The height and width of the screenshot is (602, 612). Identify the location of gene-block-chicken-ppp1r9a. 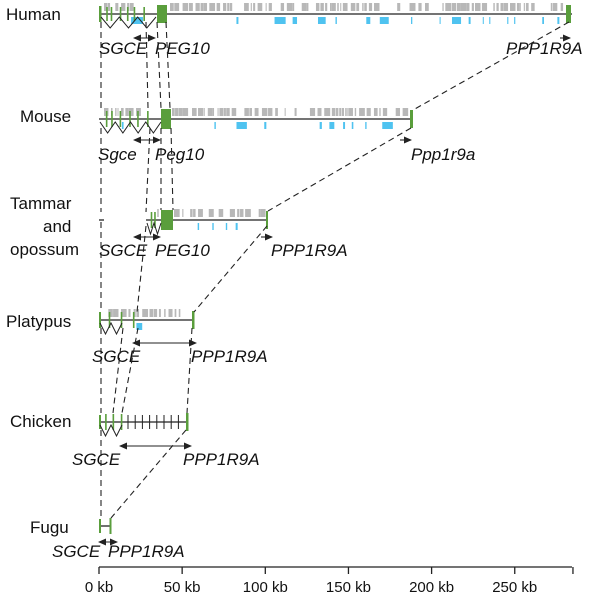
(187, 422).